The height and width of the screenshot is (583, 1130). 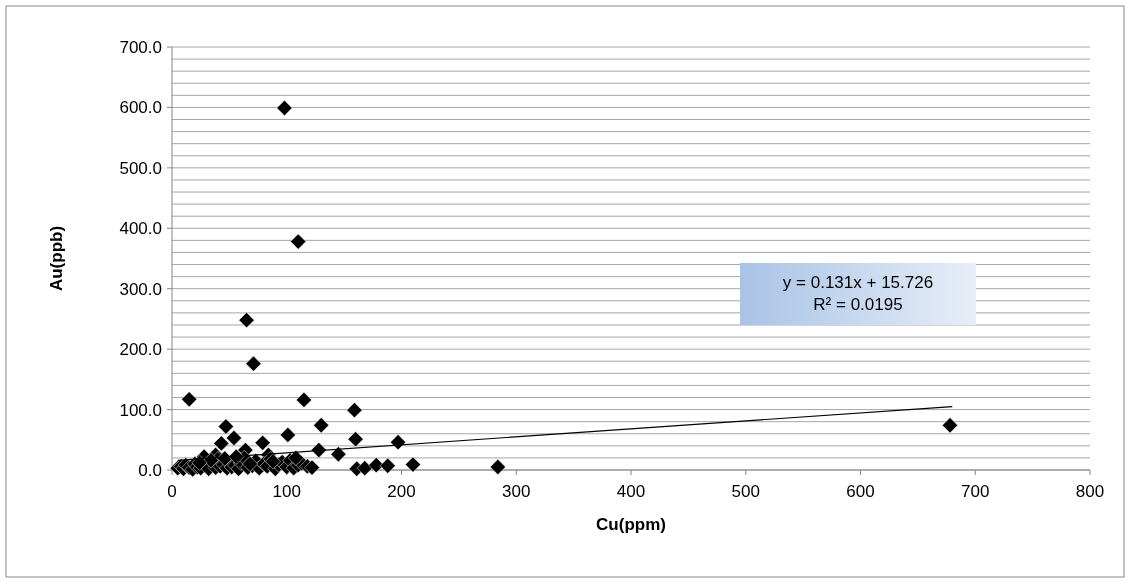 I want to click on x-tick-label: 100, so click(x=286, y=491).